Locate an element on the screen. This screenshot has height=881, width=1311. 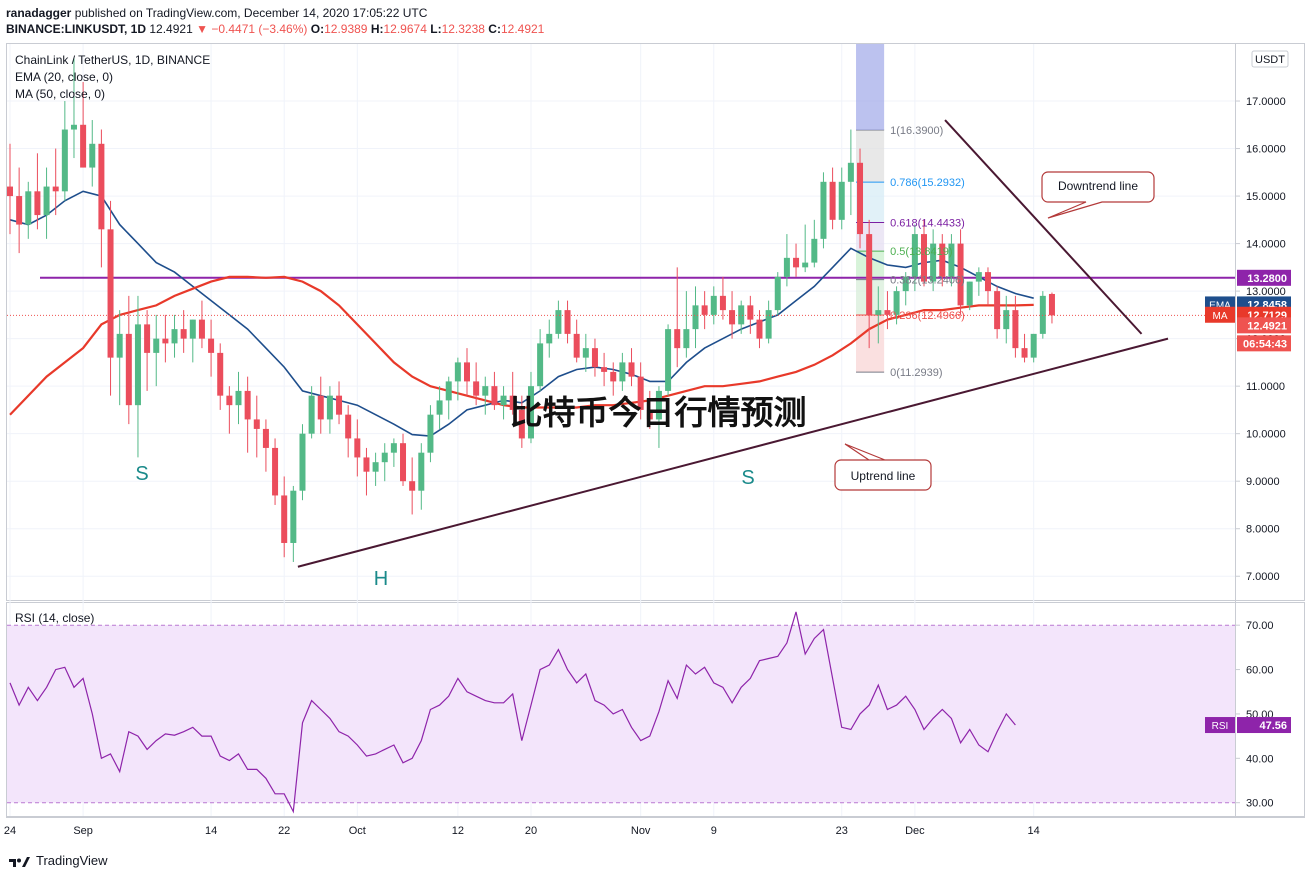
low-label: L: is located at coordinates (436, 29).